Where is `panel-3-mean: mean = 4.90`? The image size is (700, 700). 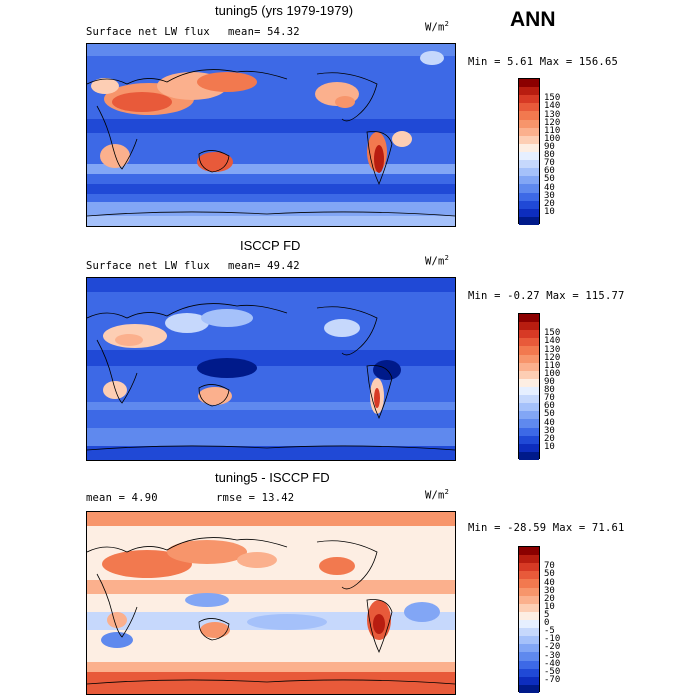
panel-3-mean: mean = 4.90 is located at coordinates (122, 498).